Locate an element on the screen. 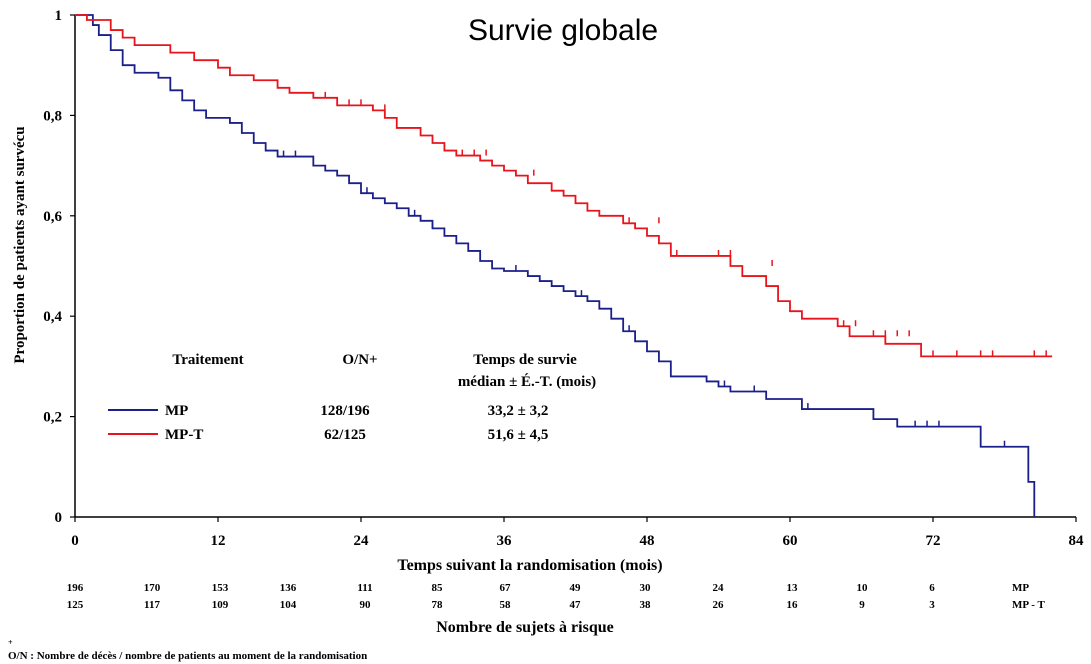  y-tick-label: 1 is located at coordinates (59, 16).